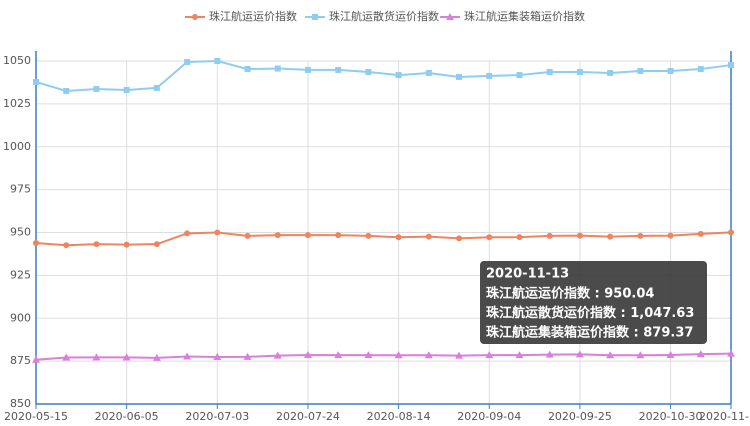  I want to click on tooltip-line: 珠江航运集装箱运价指数 : 879.37, so click(589, 333).